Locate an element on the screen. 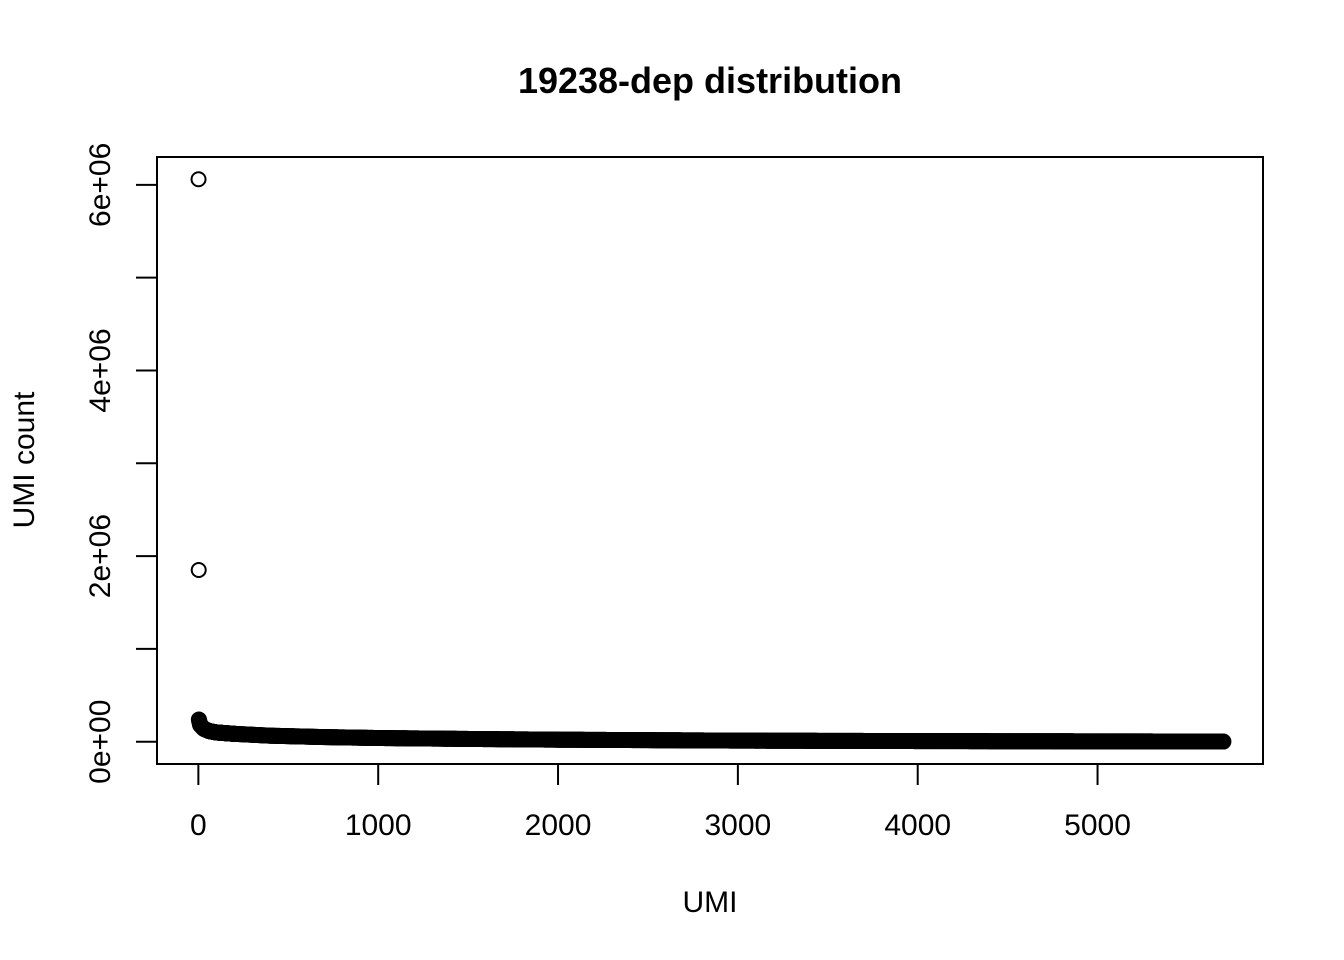 The height and width of the screenshot is (960, 1344). y-tick-label: 2e+06 is located at coordinates (100, 556).